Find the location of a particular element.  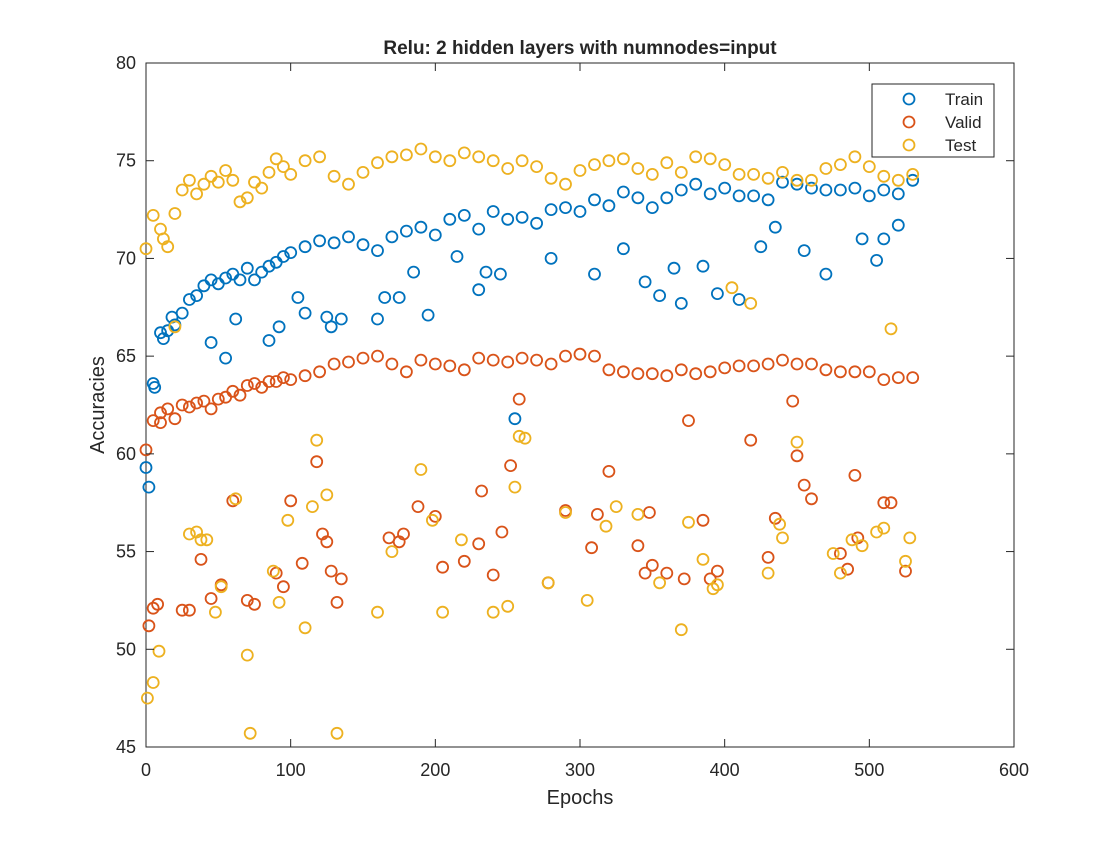

legend-box is located at coordinates (933, 120).